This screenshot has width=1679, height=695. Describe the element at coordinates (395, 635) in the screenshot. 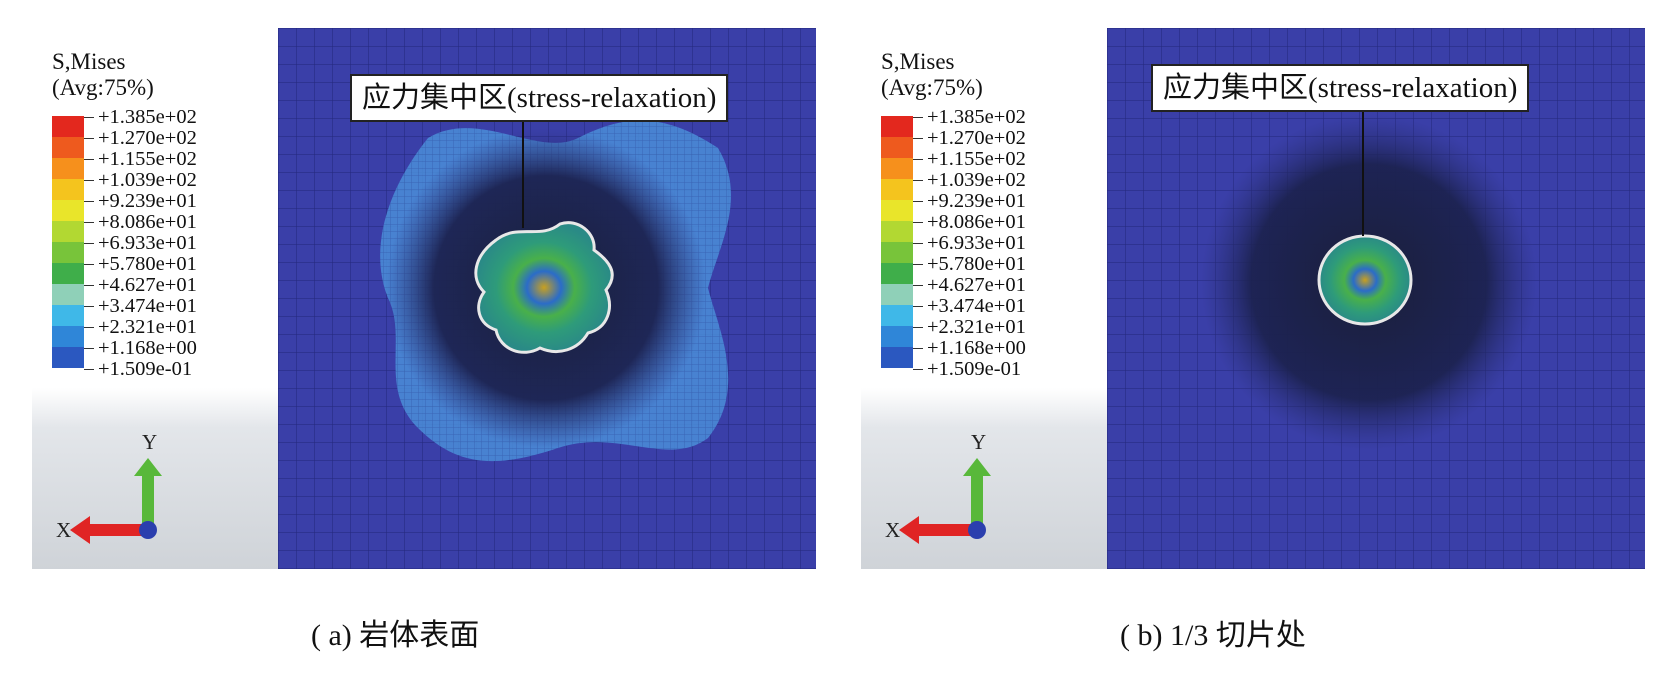

I see `caption-a: ( a) 岩体表面` at that location.